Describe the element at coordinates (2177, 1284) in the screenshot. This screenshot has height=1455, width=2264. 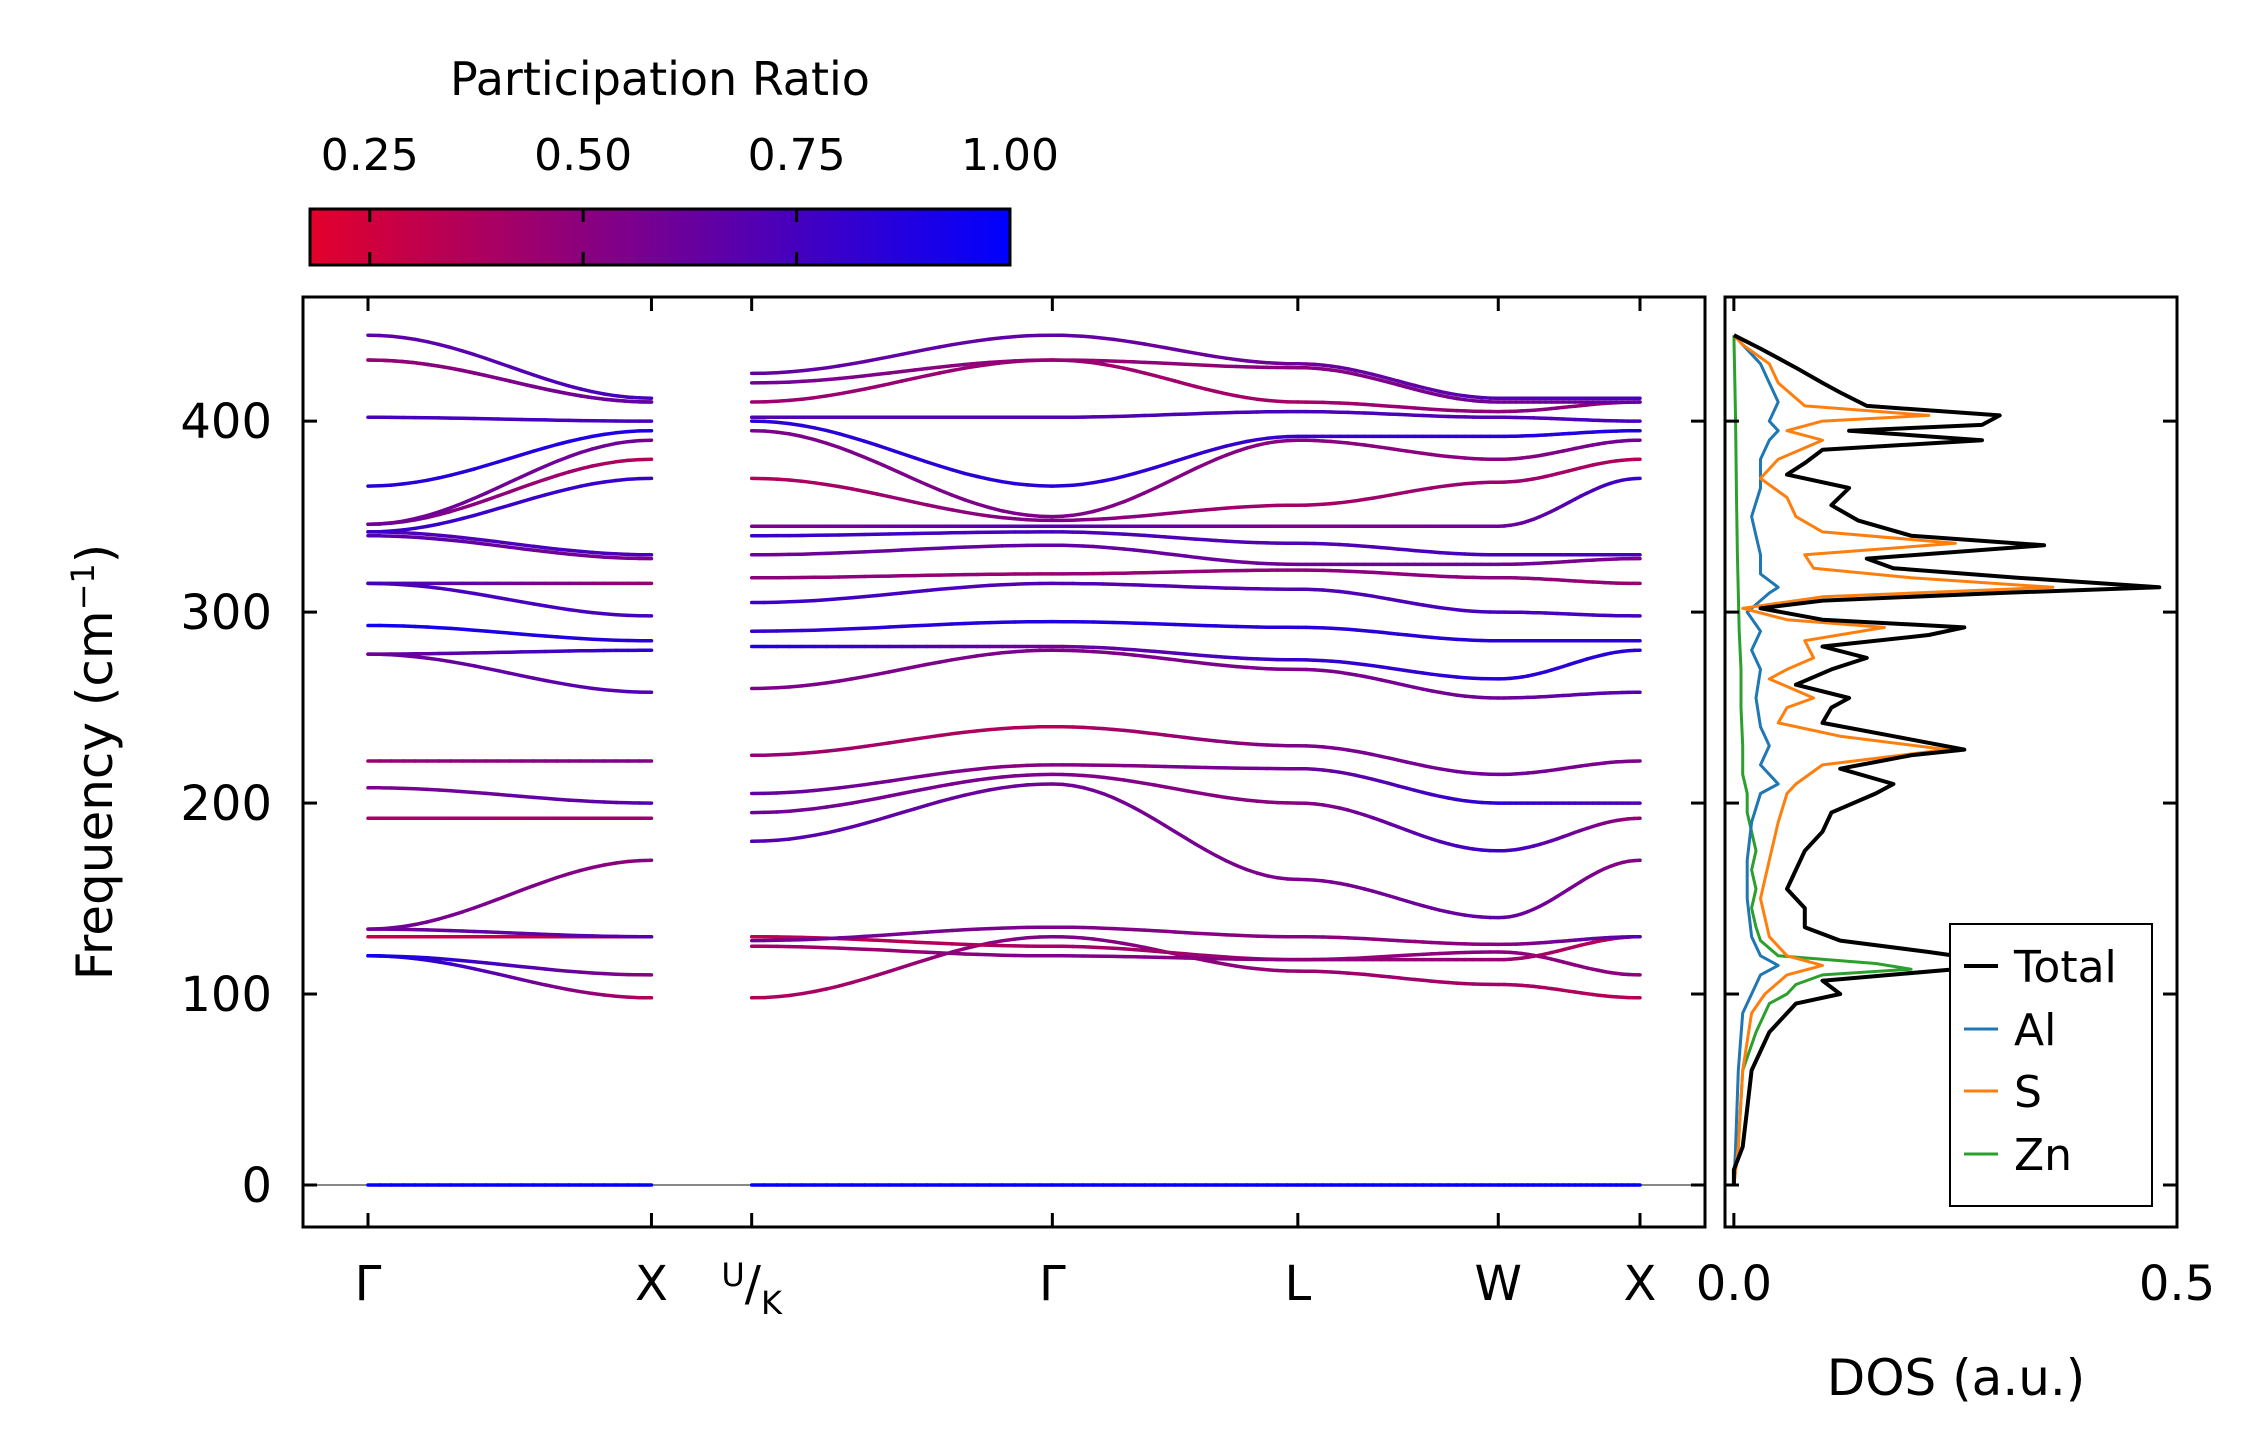
I see `dos-x-tick-label: 0.5` at that location.